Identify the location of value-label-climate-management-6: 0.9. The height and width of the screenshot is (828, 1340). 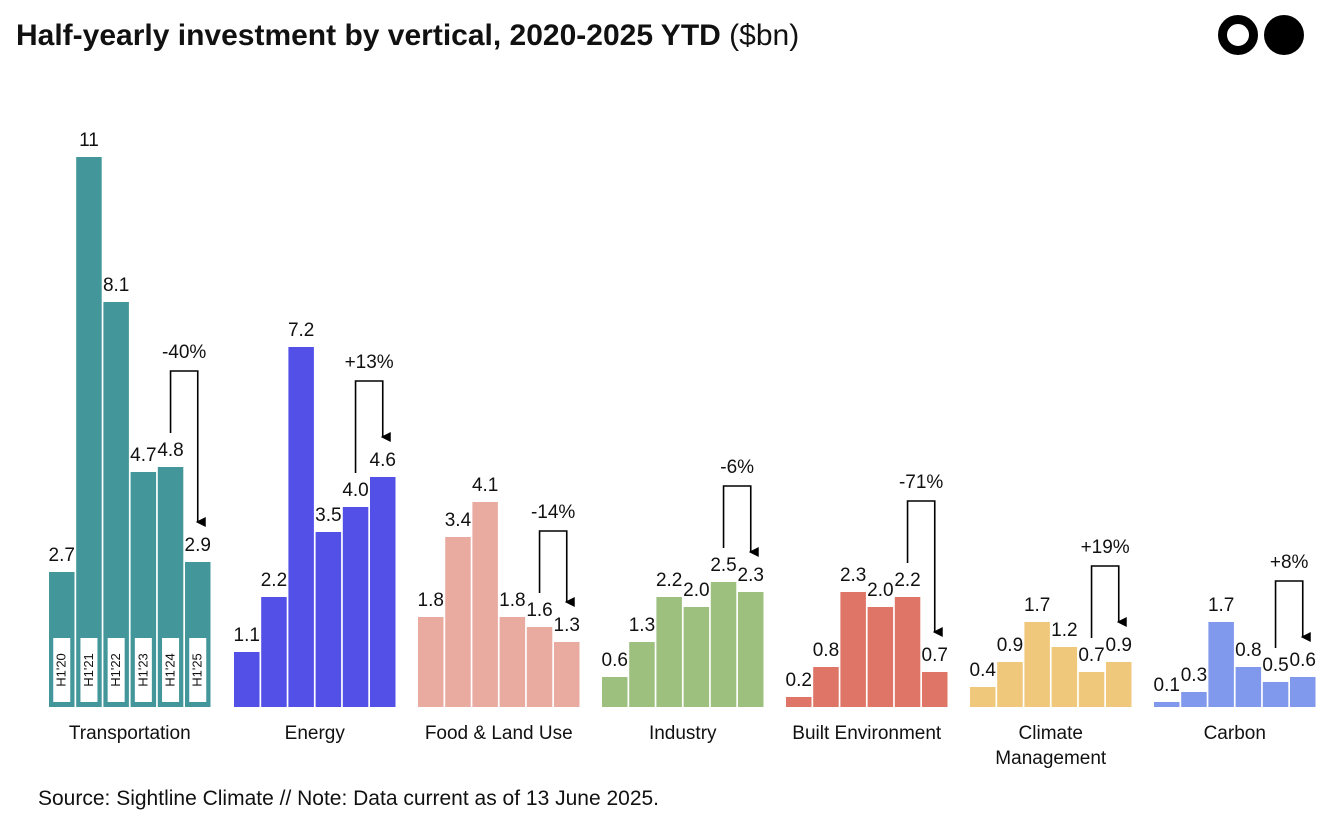
(1119, 645).